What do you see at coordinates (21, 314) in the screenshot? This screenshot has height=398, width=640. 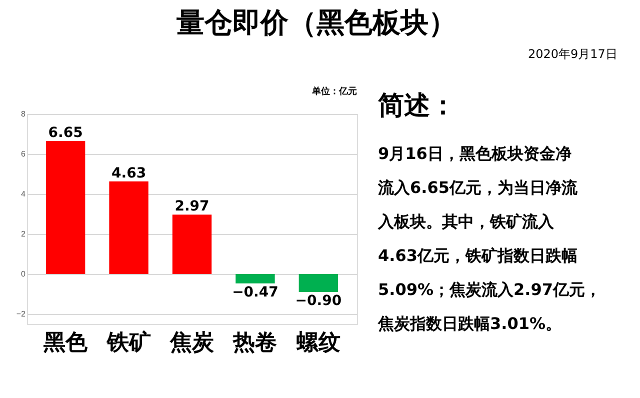 I see `y-tick-label: −2` at bounding box center [21, 314].